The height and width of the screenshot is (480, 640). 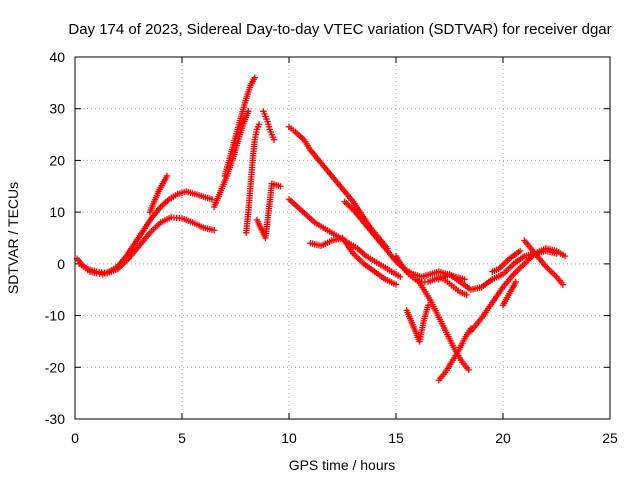 I want to click on x-tick-label: 0, so click(x=75, y=438).